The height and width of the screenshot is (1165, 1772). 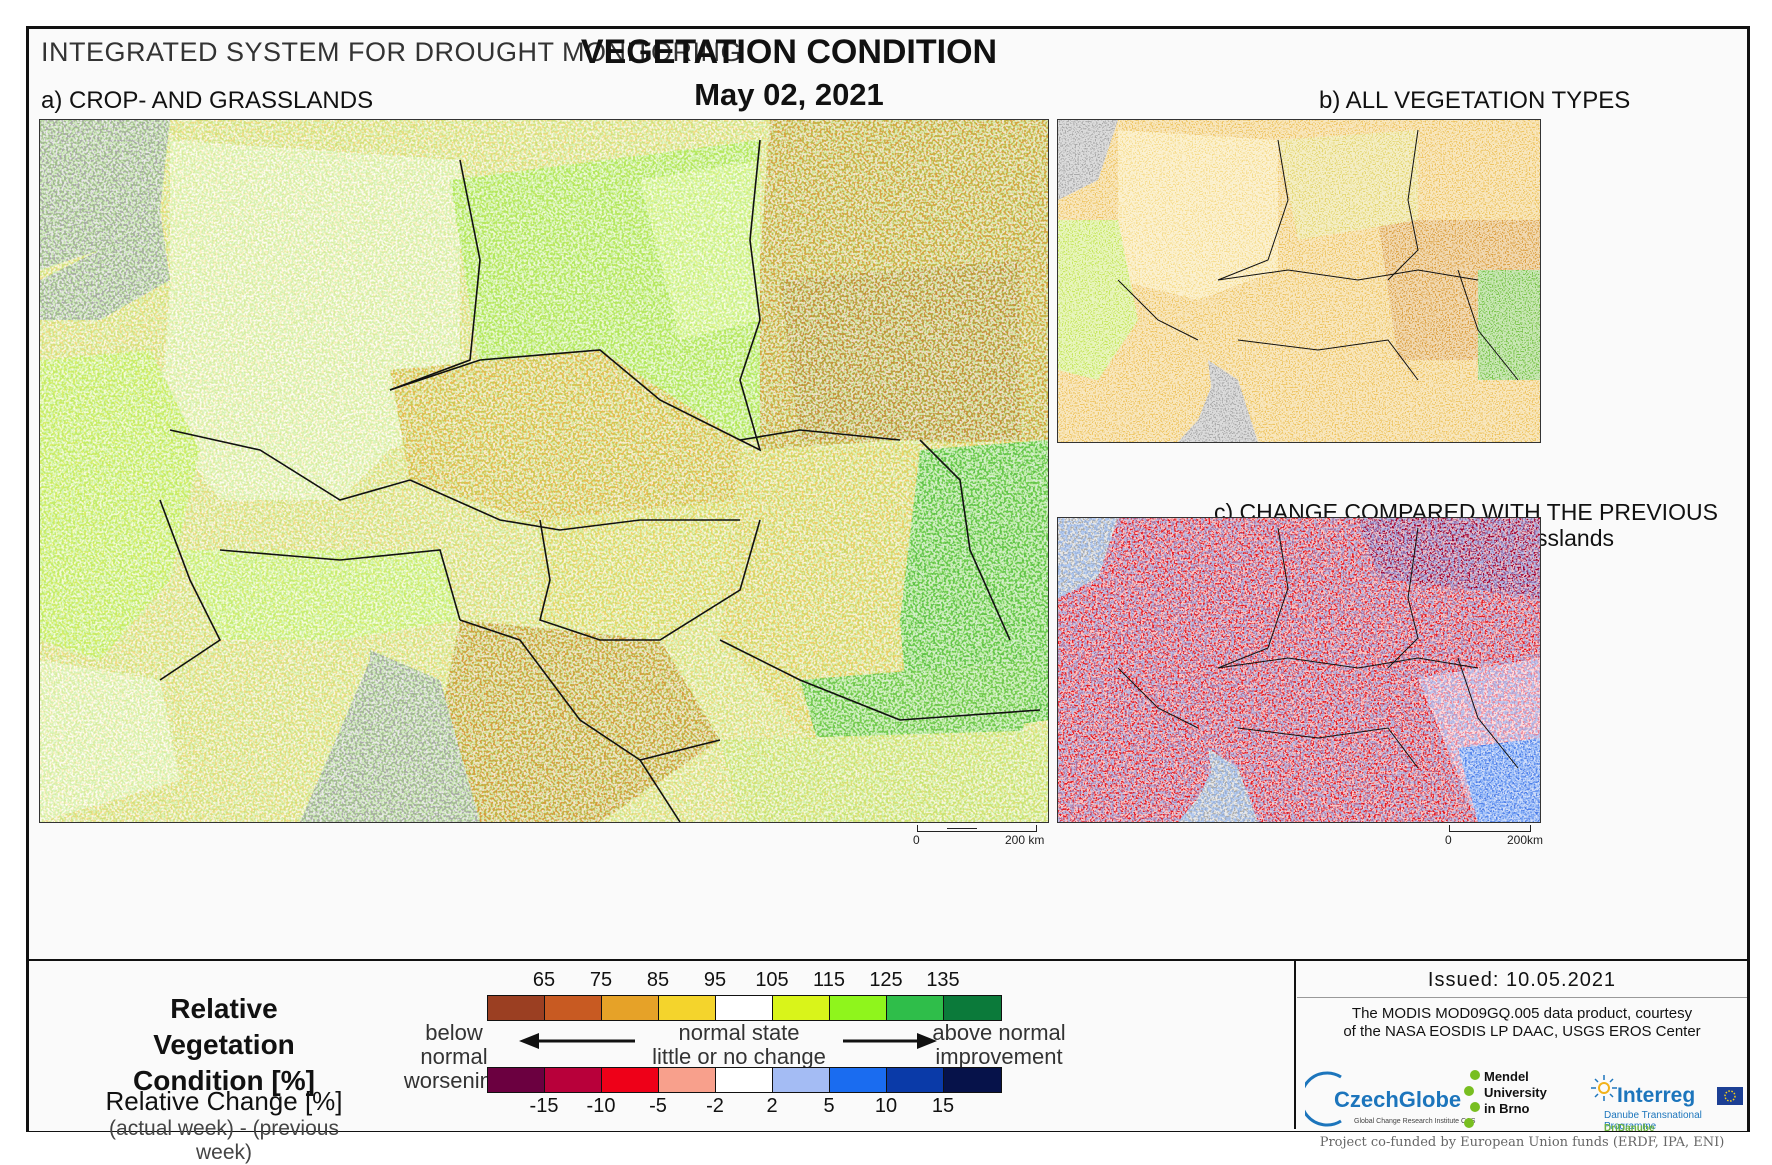 What do you see at coordinates (1522, 997) in the screenshot?
I see `issued-divider` at bounding box center [1522, 997].